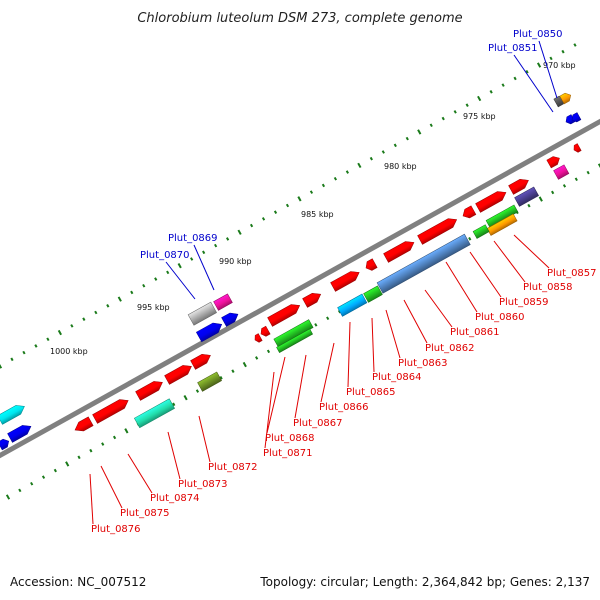 The image size is (600, 600). What do you see at coordinates (288, 453) in the screenshot?
I see `gene-label-plut-0871: Plut_0871` at bounding box center [288, 453].